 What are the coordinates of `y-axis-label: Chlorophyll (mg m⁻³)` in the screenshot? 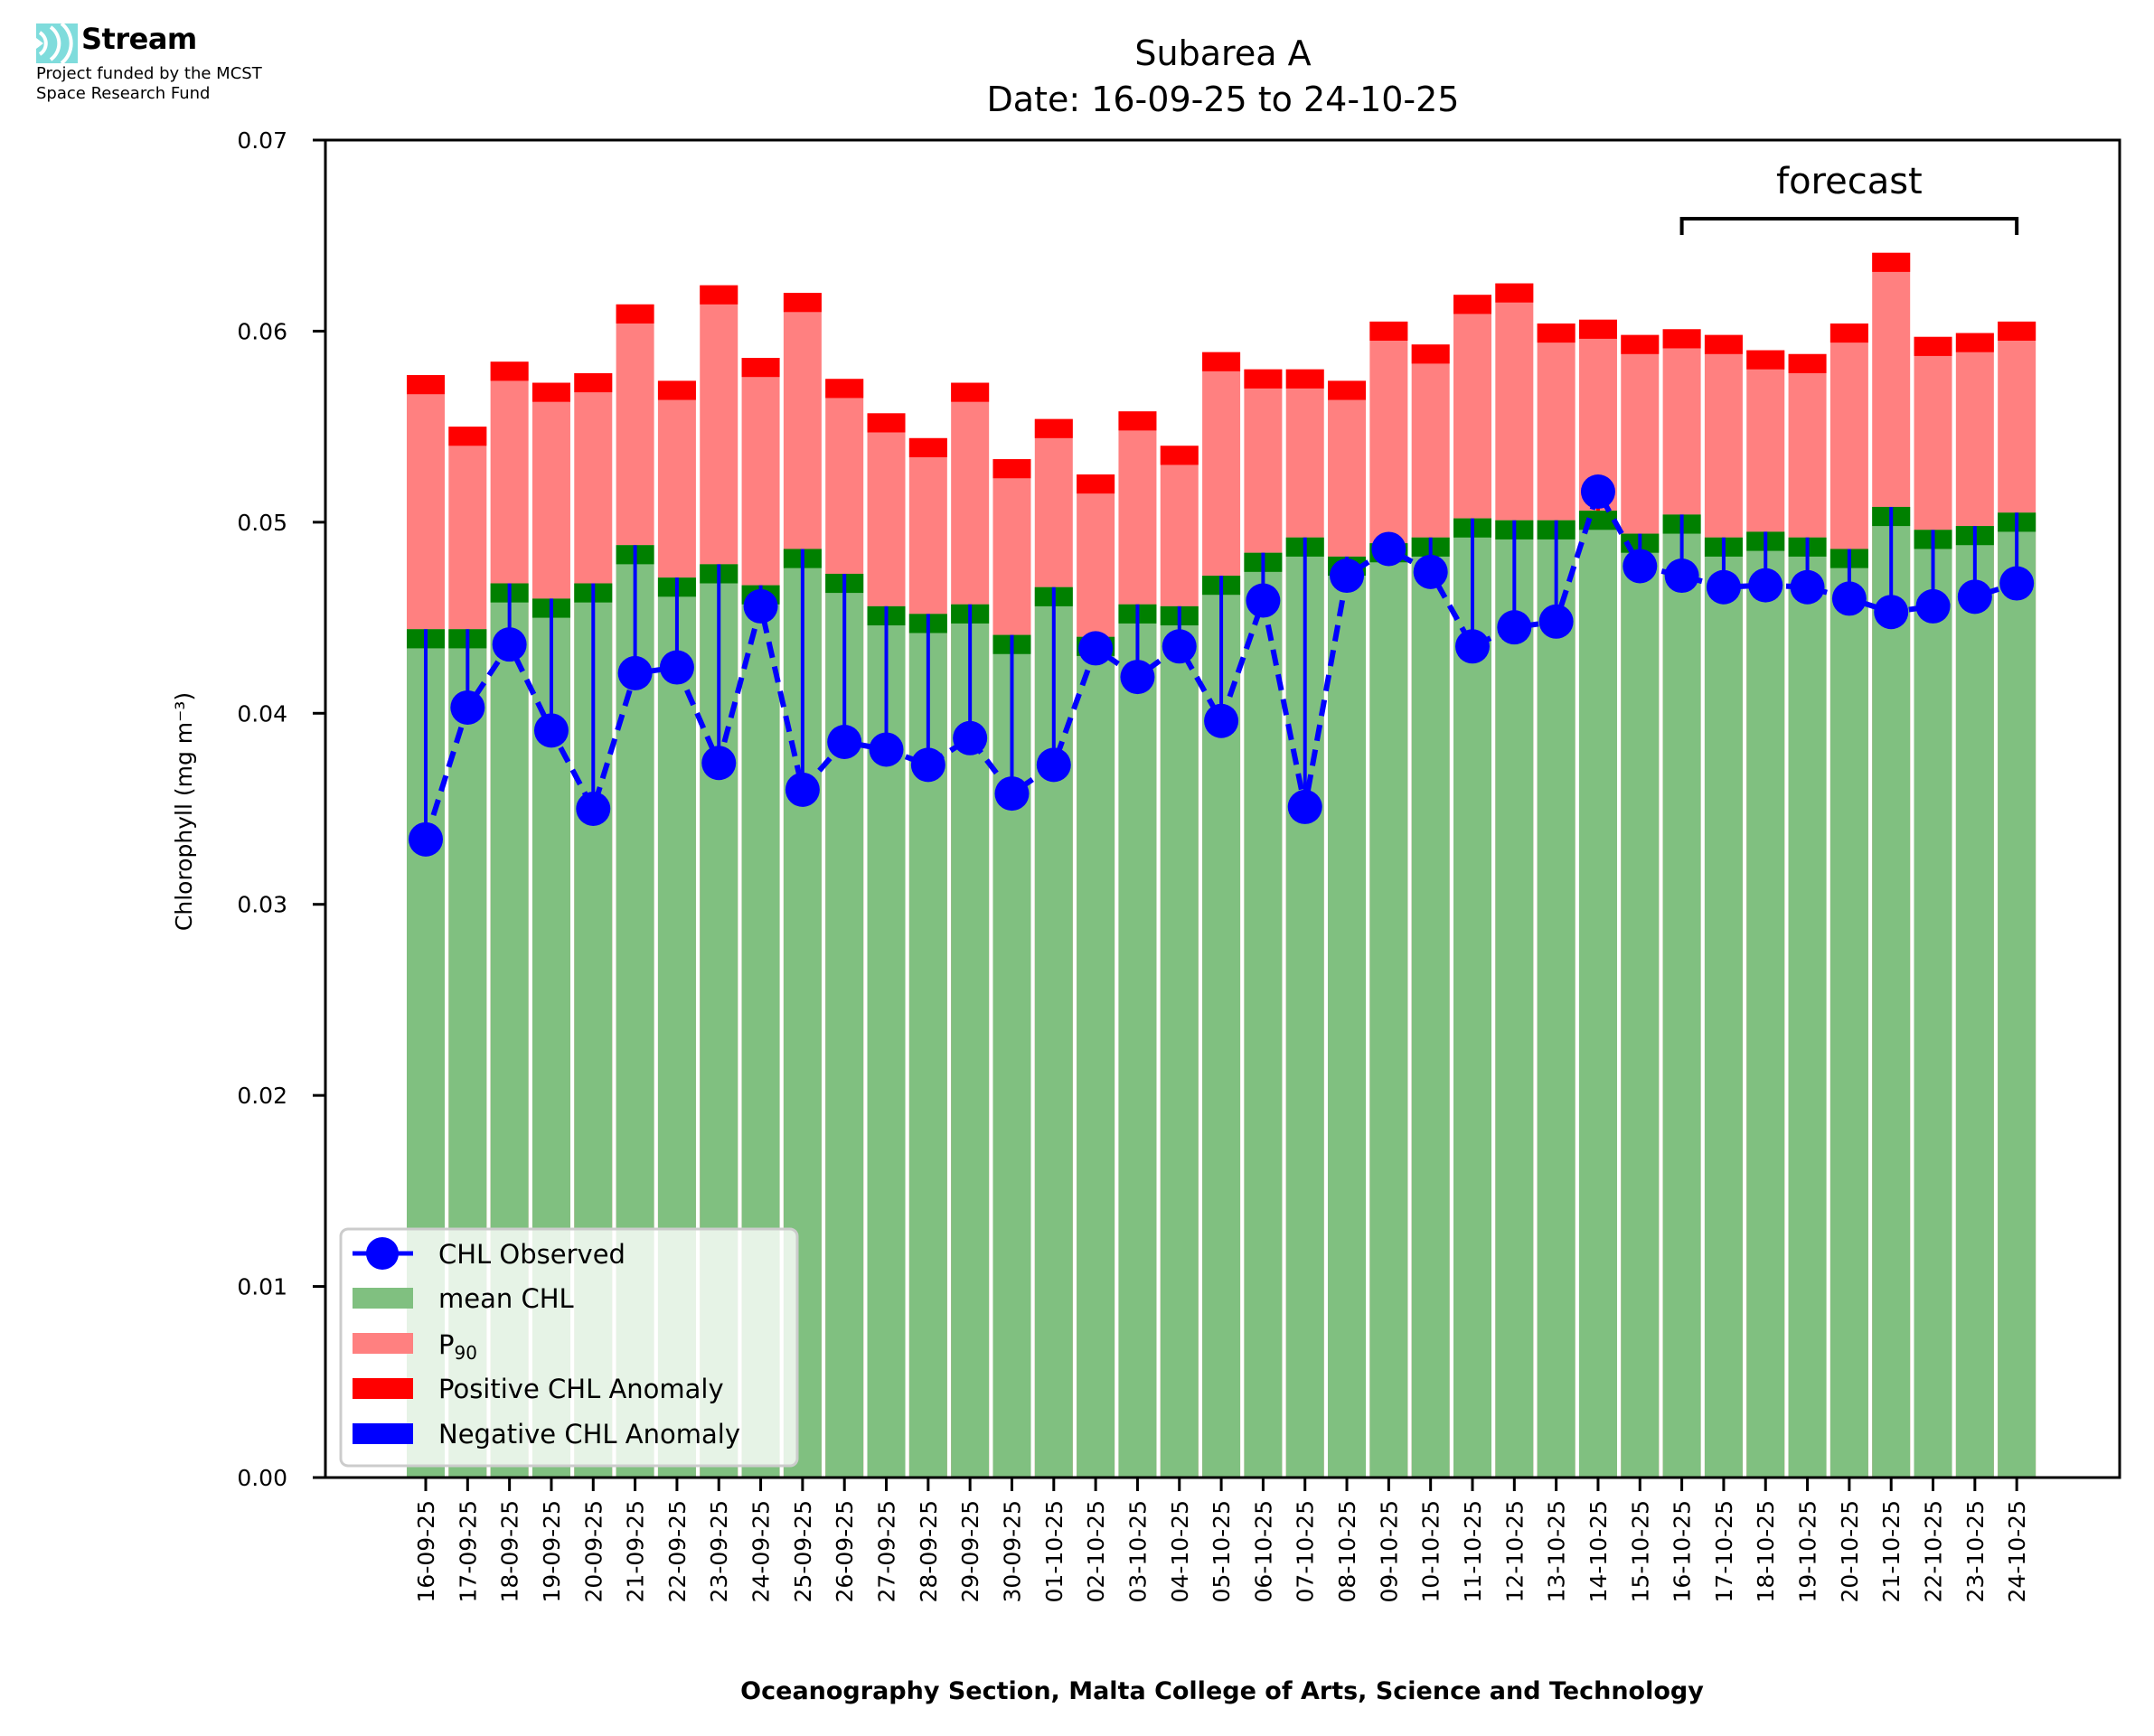 It's located at (184, 811).